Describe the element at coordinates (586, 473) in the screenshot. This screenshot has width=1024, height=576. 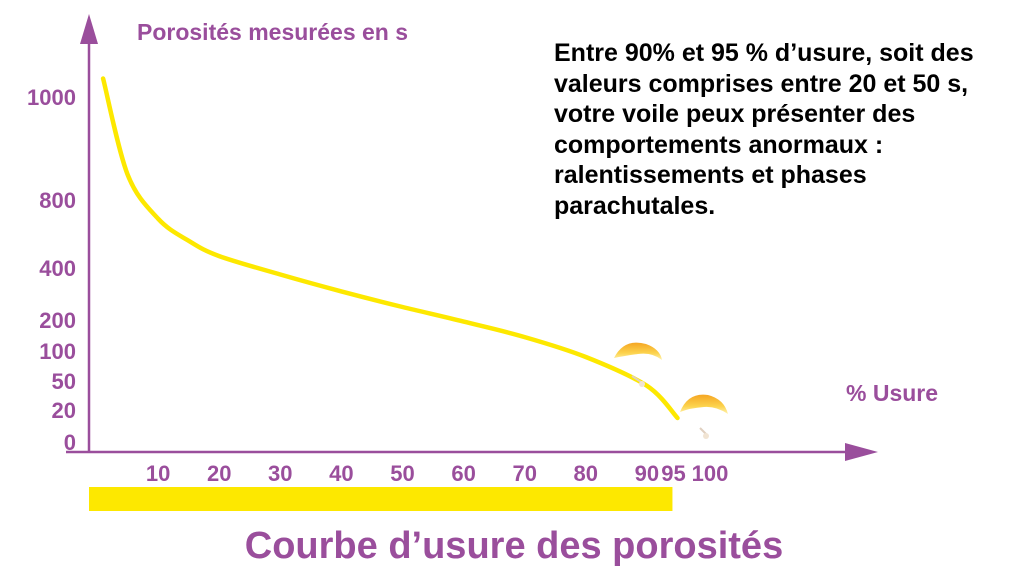
I see `x-tick-label: 80` at that location.